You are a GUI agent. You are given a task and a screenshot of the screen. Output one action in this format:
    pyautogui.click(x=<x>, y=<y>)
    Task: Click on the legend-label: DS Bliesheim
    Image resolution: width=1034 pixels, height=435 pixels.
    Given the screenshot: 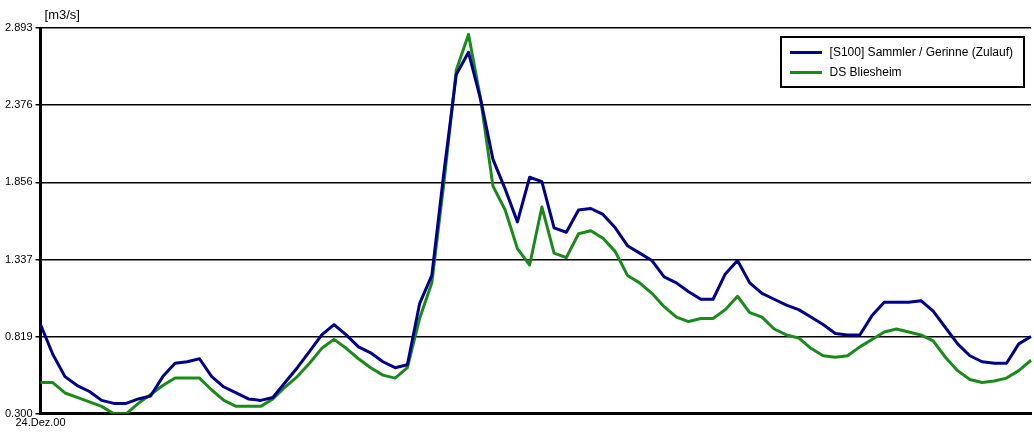 What is the action you would take?
    pyautogui.click(x=865, y=72)
    